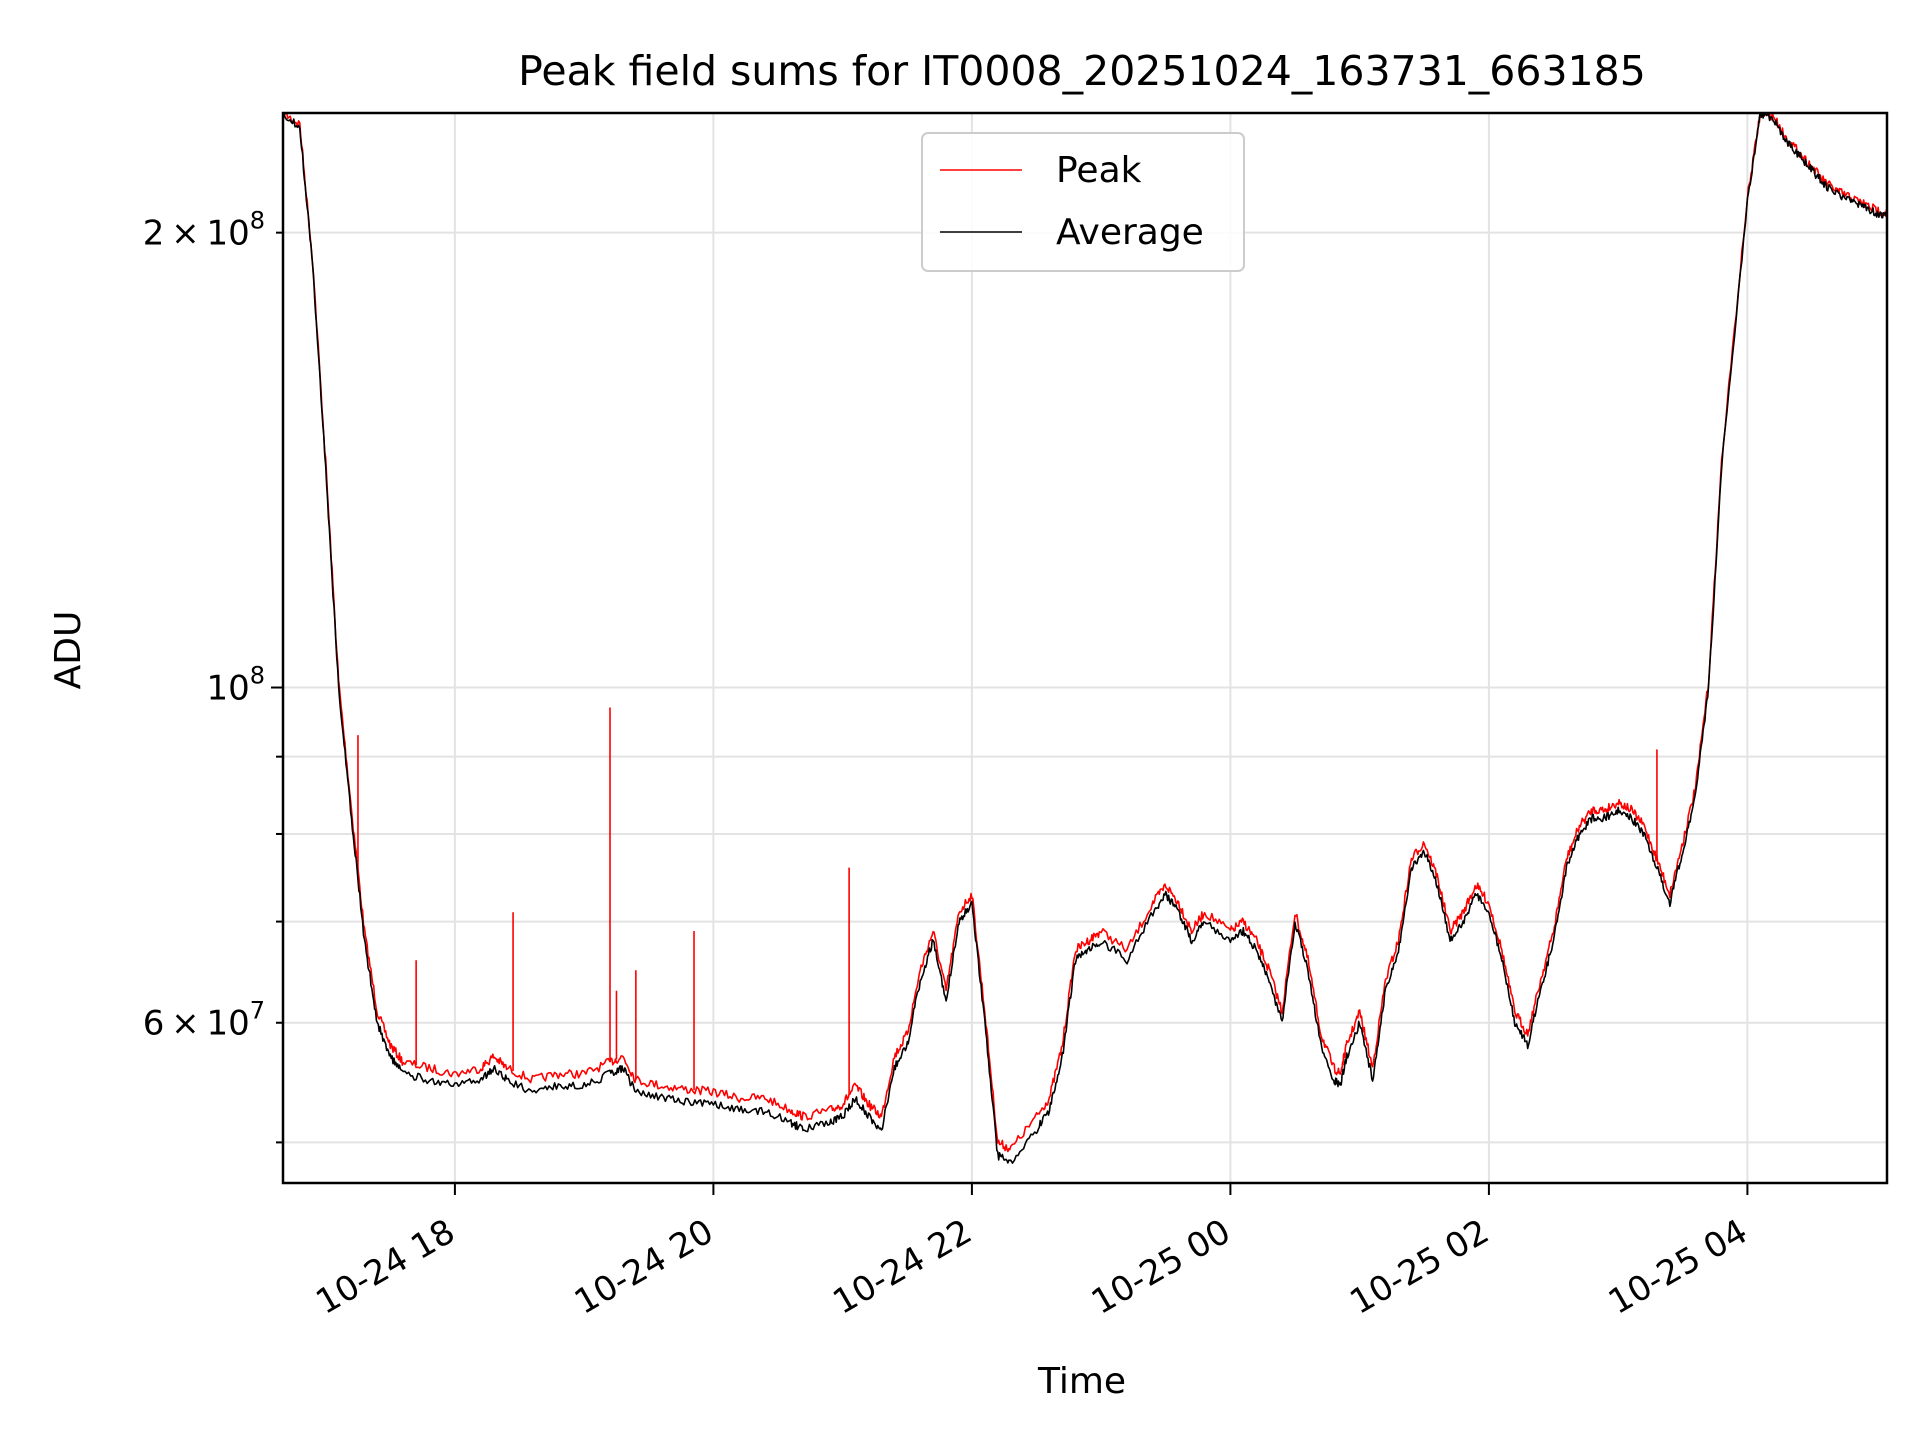  I want to click on x-axis-label: Time, so click(1081, 1381).